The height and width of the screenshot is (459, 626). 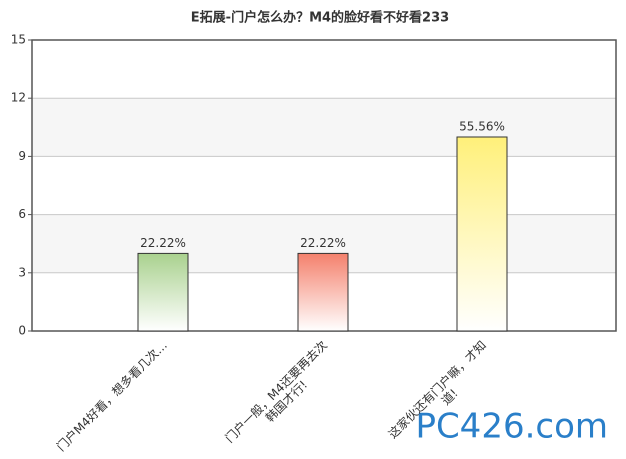 What do you see at coordinates (18, 40) in the screenshot?
I see `y-tick-label: 15` at bounding box center [18, 40].